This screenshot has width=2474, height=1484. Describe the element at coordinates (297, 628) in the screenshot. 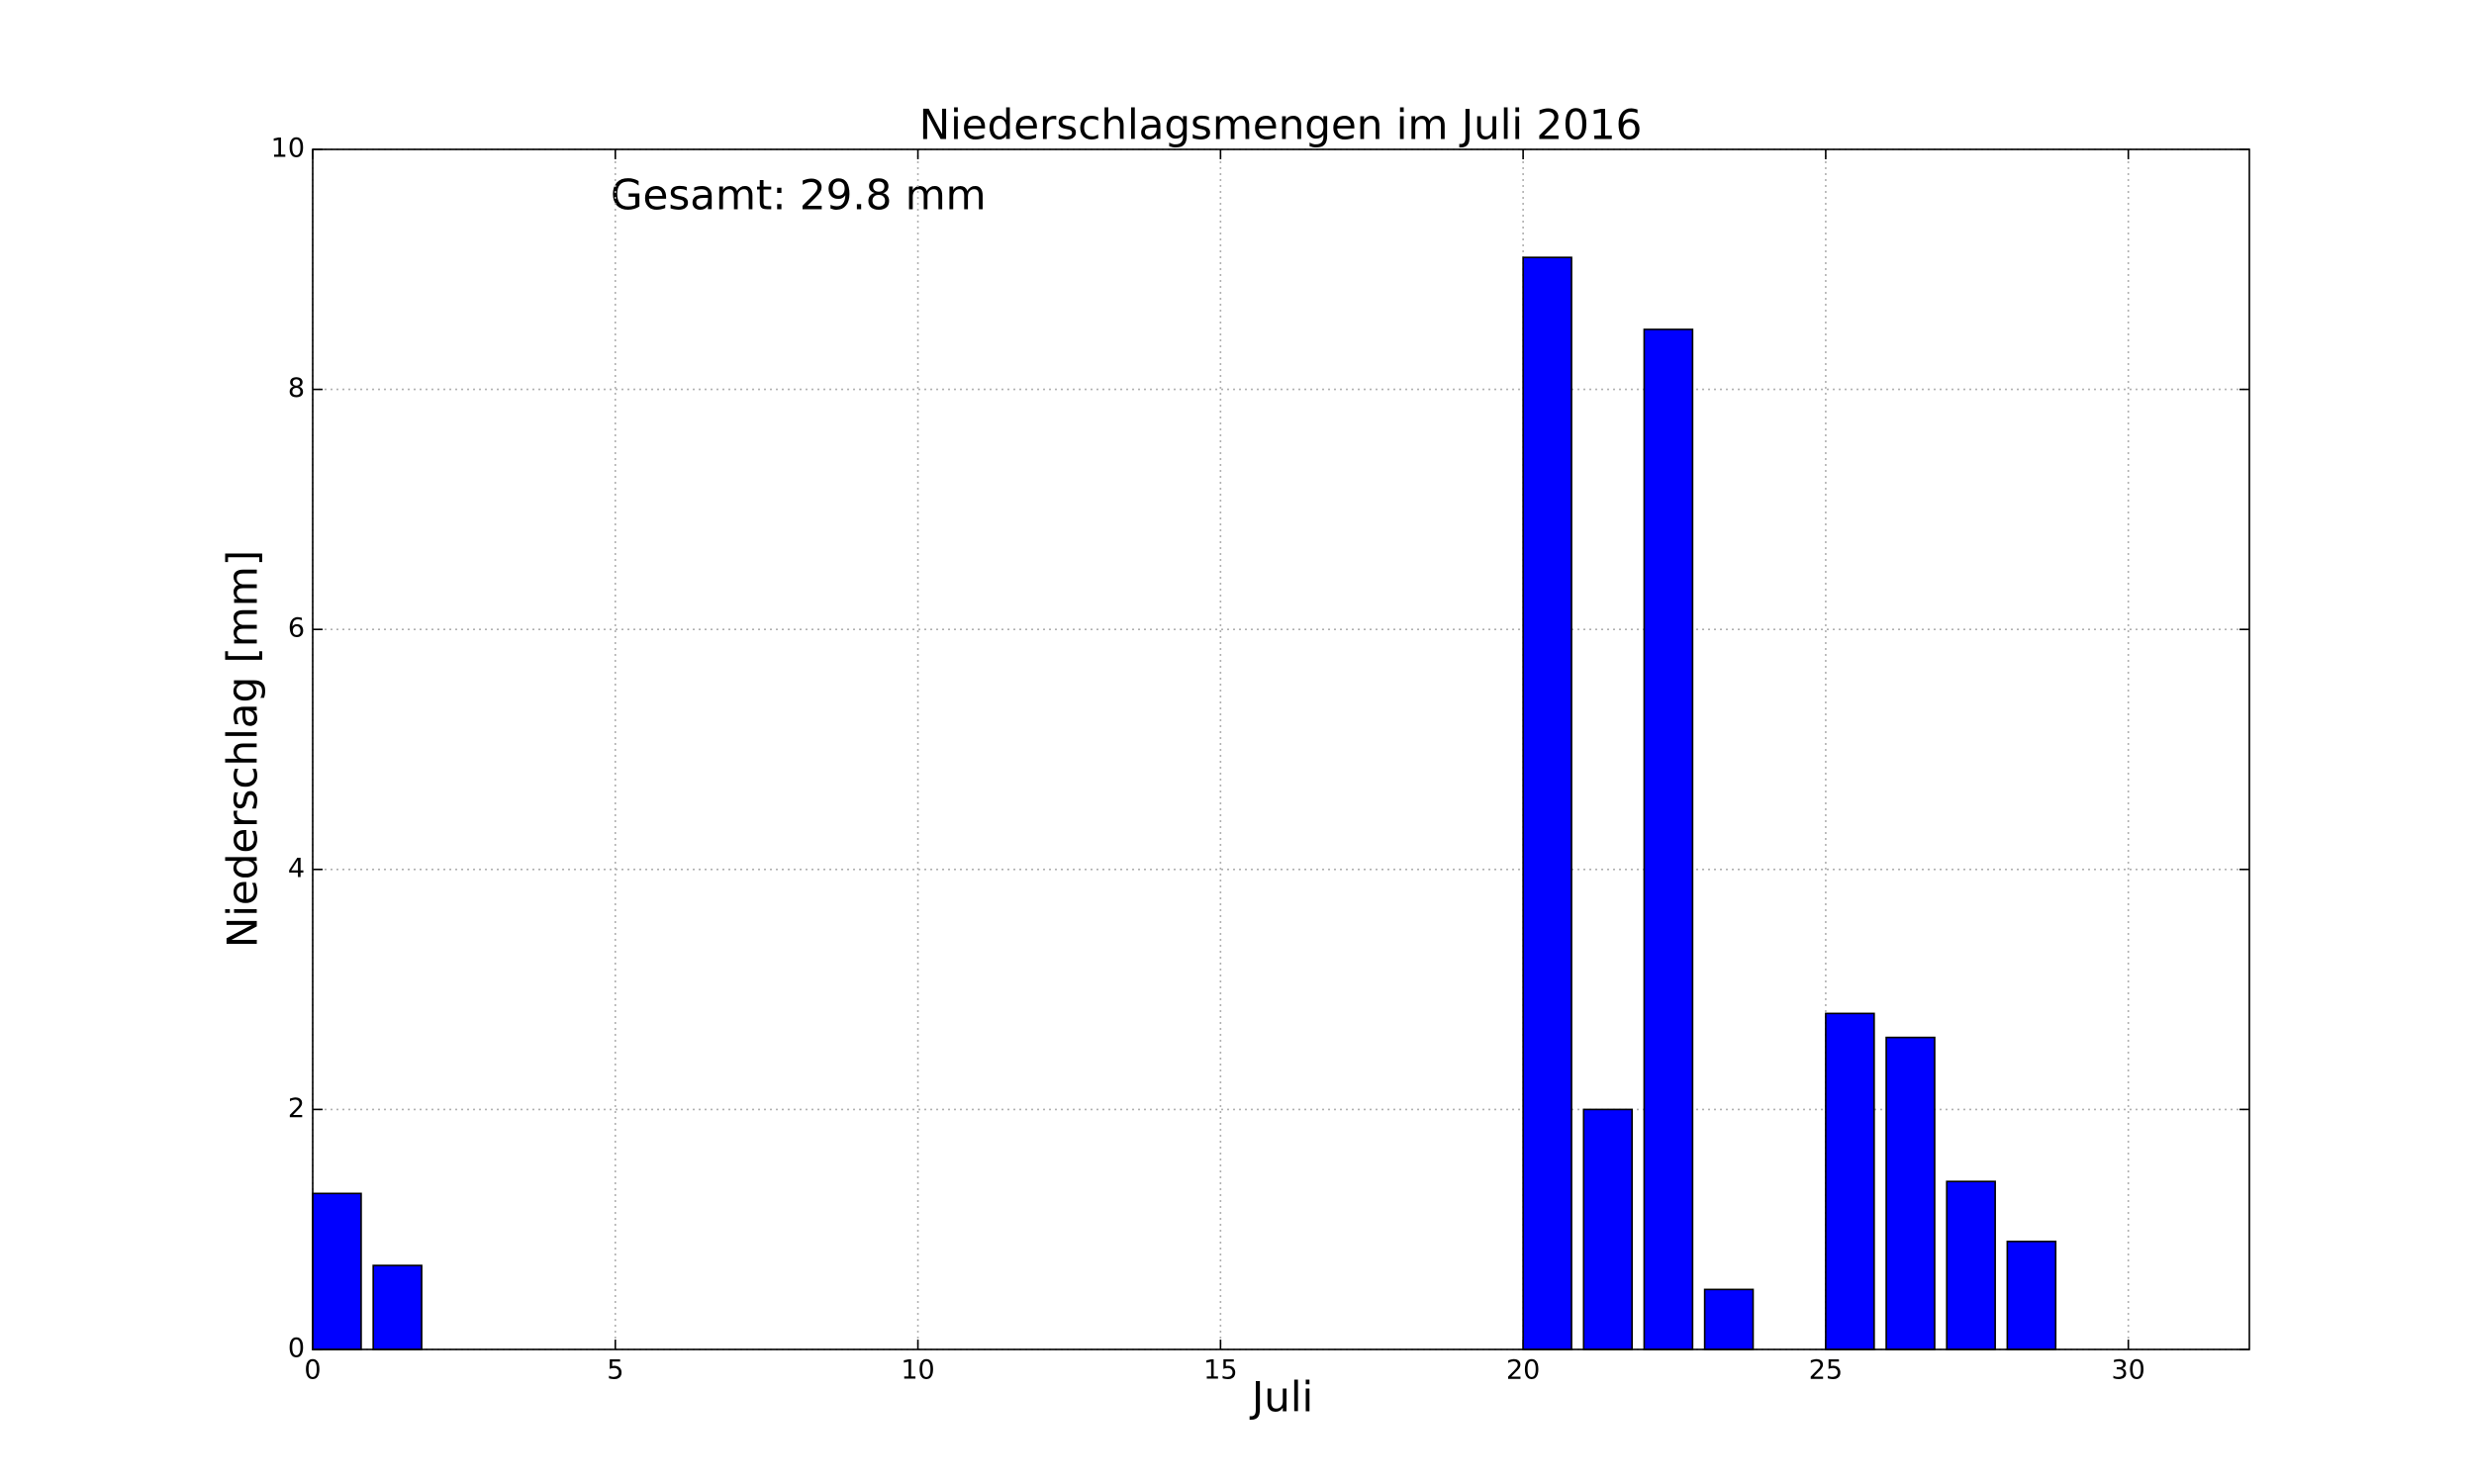

I see `y-tick-label: 6` at that location.